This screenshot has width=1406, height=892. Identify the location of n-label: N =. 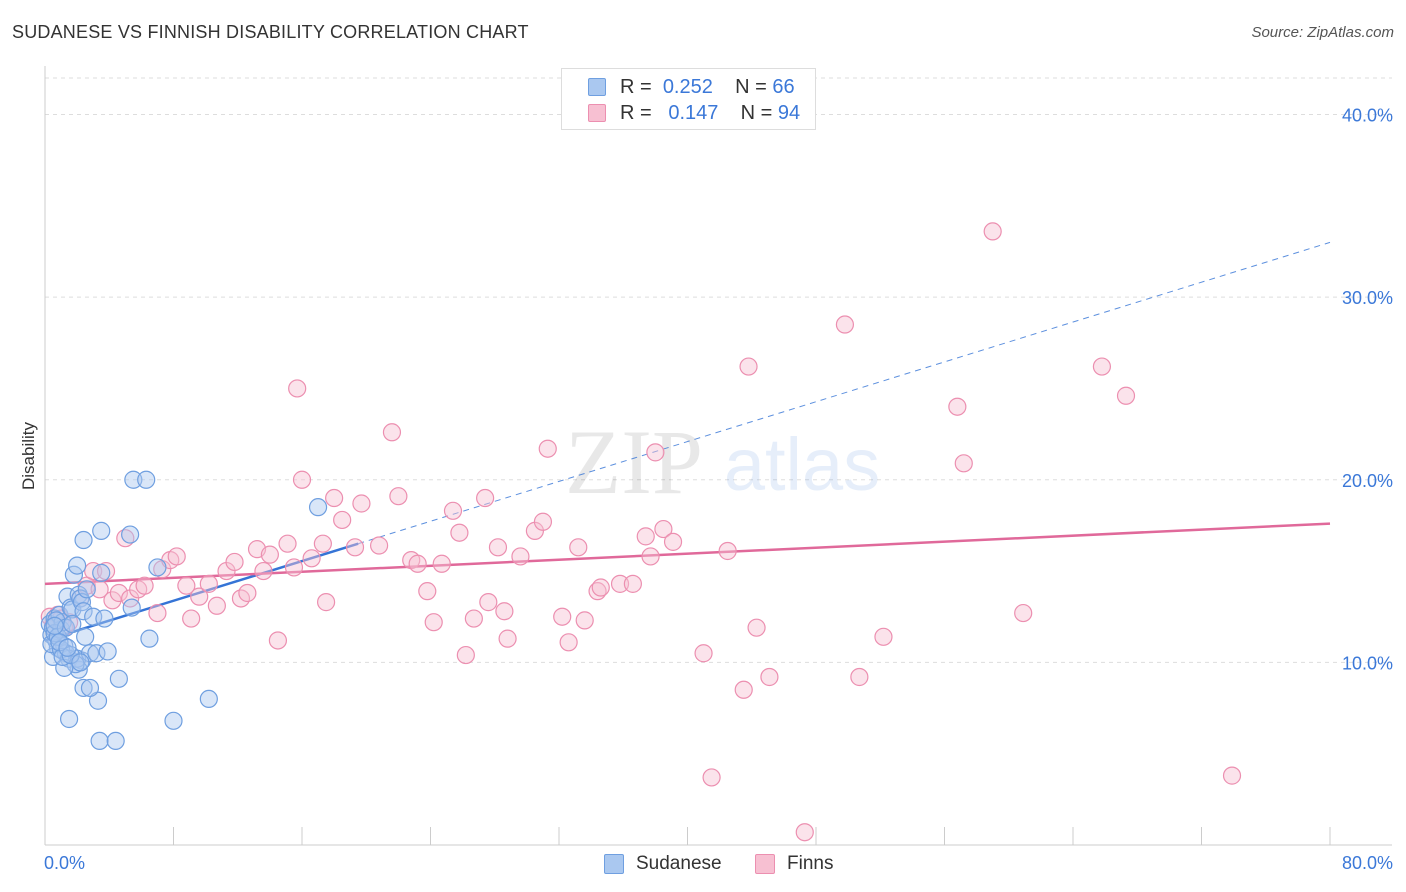
(751, 86).